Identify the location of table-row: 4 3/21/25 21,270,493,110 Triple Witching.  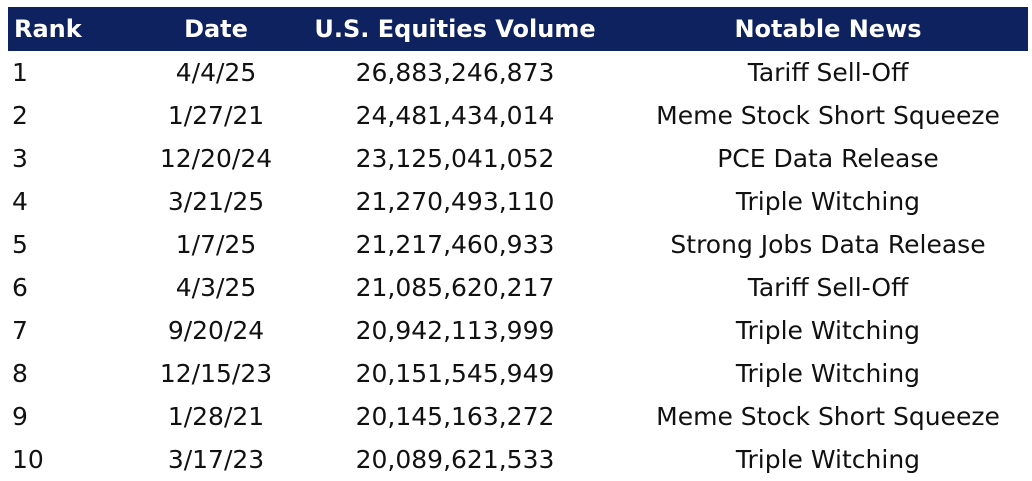
(518, 201).